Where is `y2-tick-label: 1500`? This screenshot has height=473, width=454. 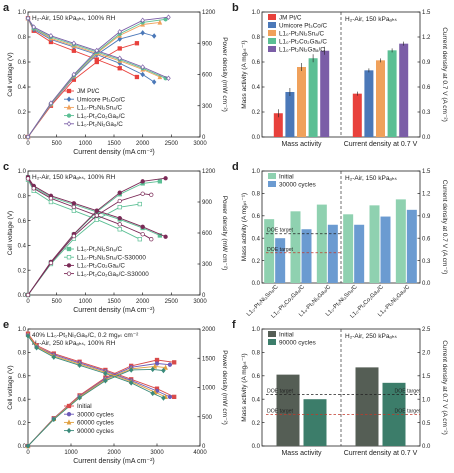 y2-tick-label: 1500 is located at coordinates (209, 359).